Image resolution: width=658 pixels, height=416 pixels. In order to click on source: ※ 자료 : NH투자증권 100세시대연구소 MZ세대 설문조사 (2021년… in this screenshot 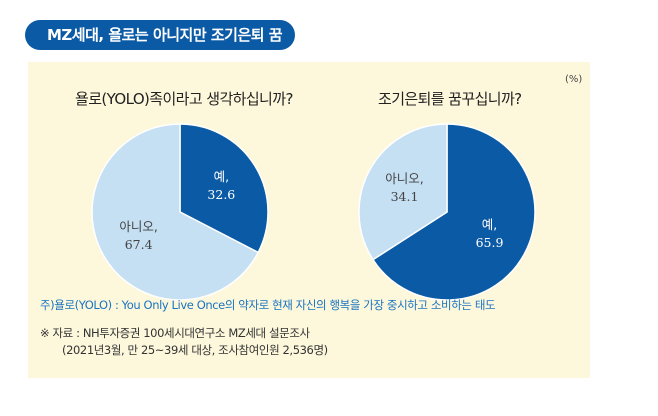, I will do `click(184, 342)`.